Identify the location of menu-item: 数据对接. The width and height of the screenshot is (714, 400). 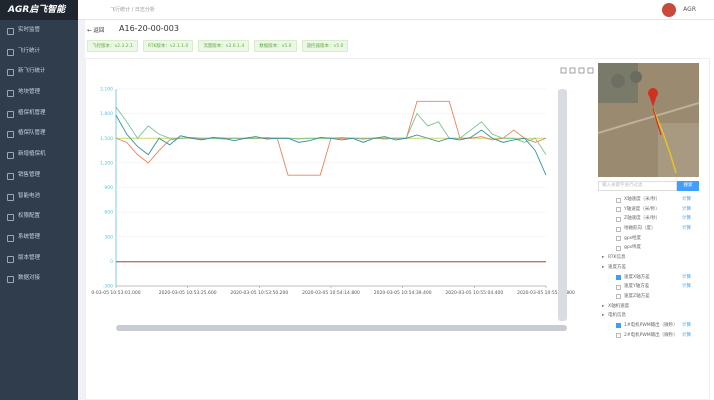
(39, 278).